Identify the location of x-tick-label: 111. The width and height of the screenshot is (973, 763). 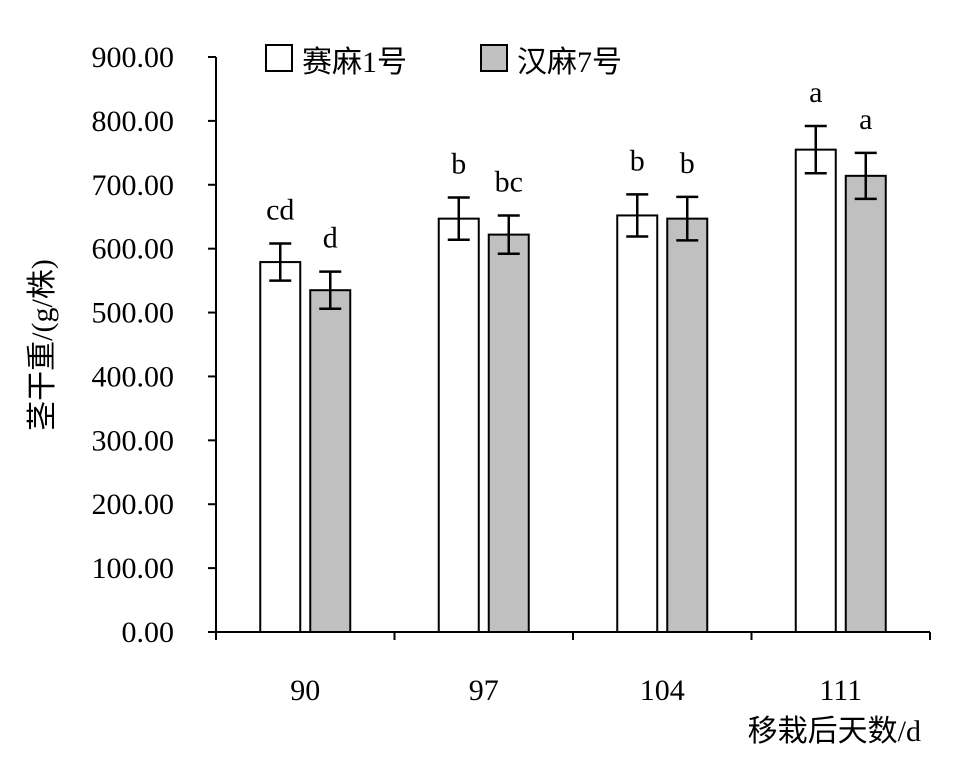
(840, 690).